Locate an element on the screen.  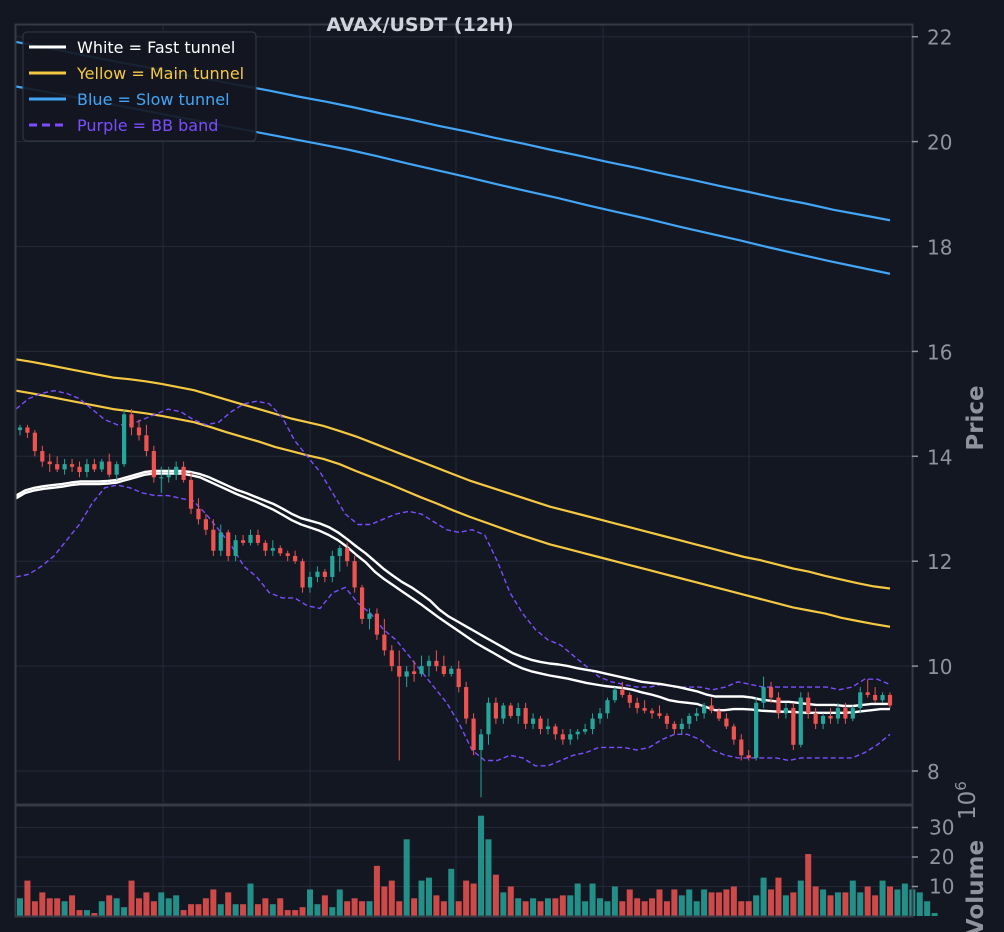
volume-axis-ticks: 10 20 30 is located at coordinates (933, 857).